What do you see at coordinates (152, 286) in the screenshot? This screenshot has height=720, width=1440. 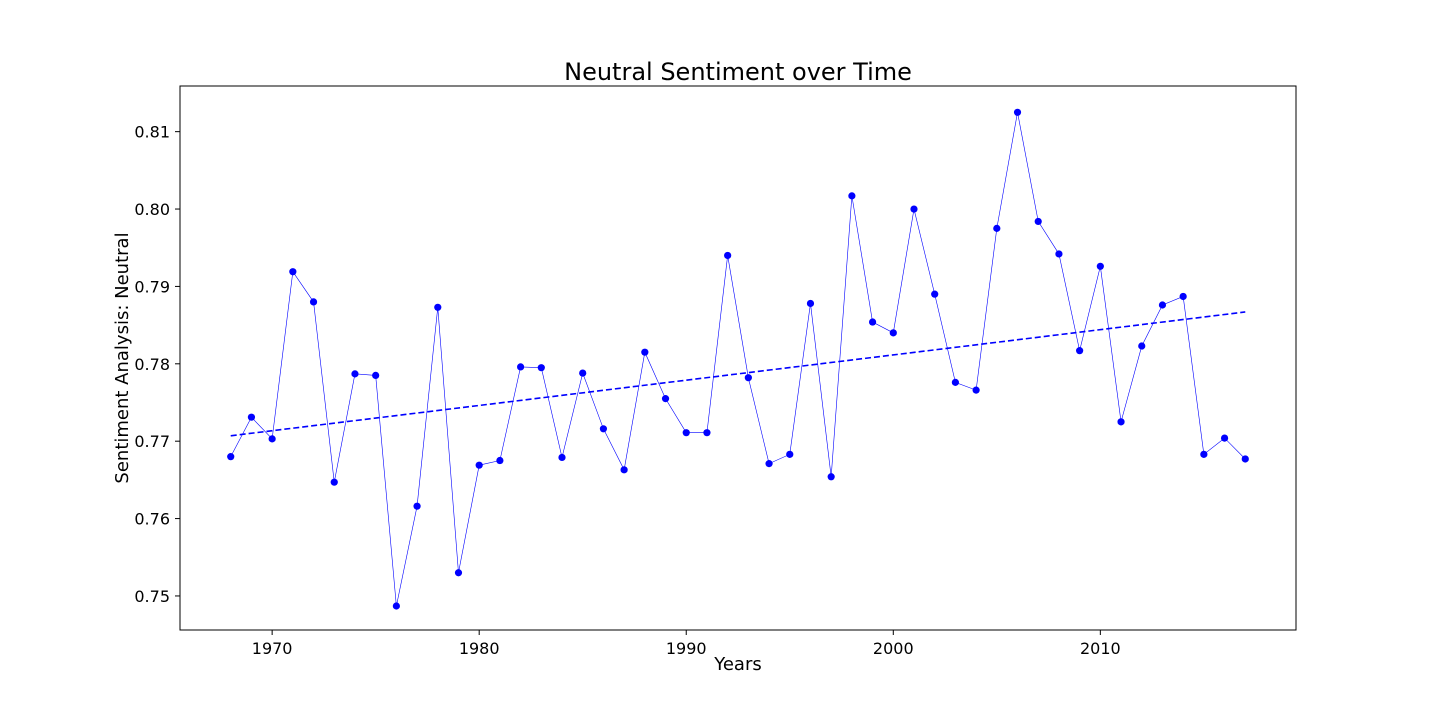 I see `y-tick-label: 0.79` at bounding box center [152, 286].